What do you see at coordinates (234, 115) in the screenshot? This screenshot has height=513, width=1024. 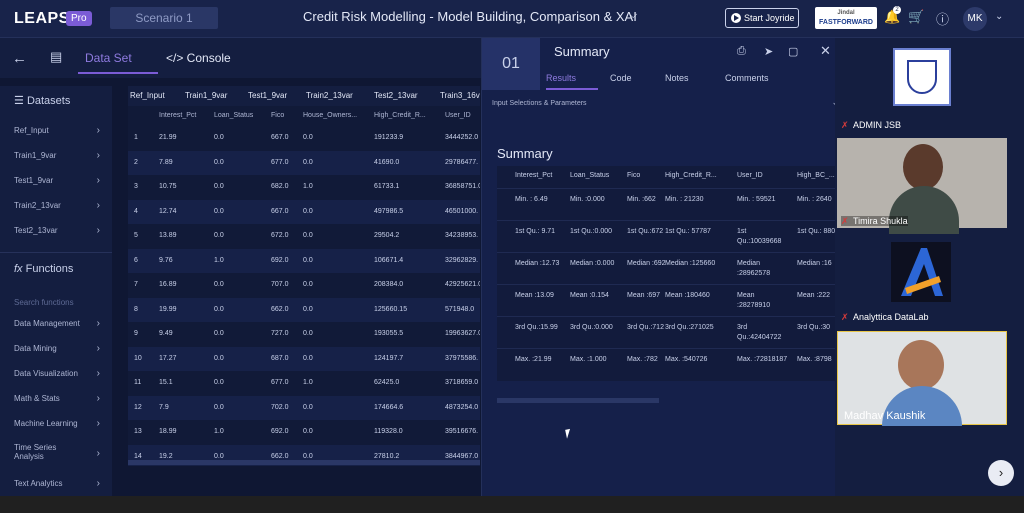 I see `column-header: Loan_Status` at bounding box center [234, 115].